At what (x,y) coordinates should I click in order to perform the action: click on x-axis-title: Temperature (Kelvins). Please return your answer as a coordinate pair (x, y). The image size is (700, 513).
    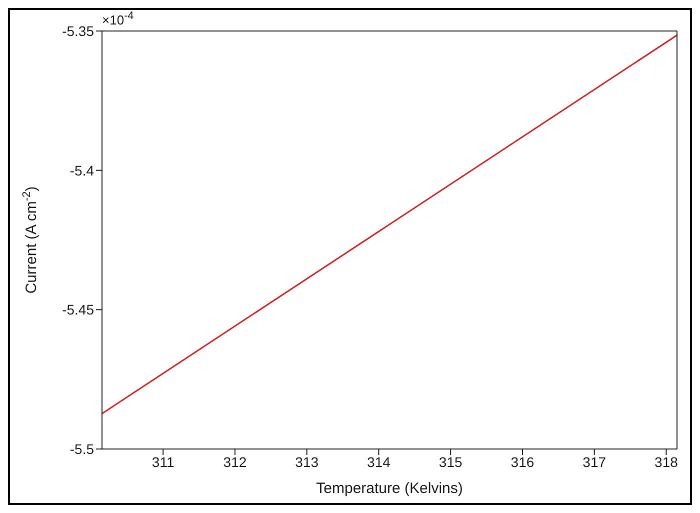
    Looking at the image, I should click on (389, 488).